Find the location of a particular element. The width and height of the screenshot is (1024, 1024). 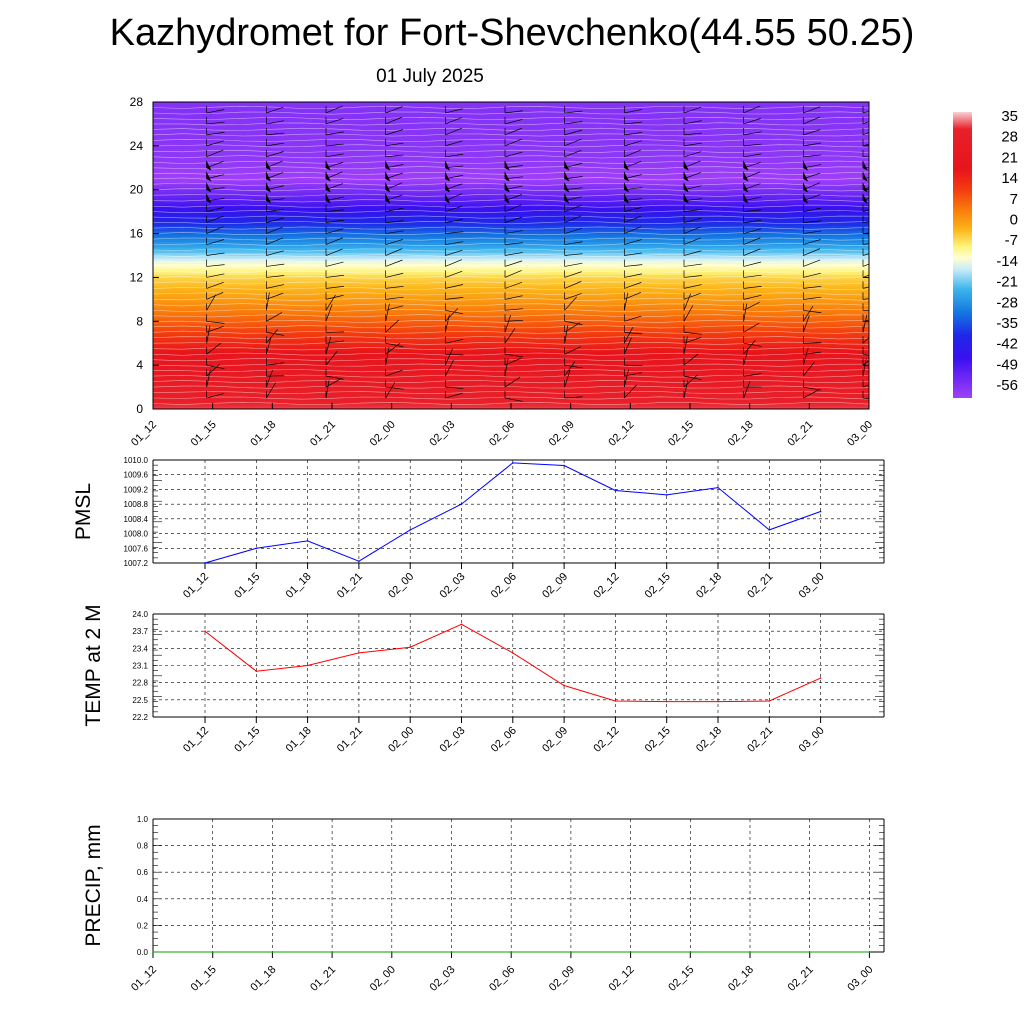

x-tick-label: 02_09 is located at coordinates (562, 434).